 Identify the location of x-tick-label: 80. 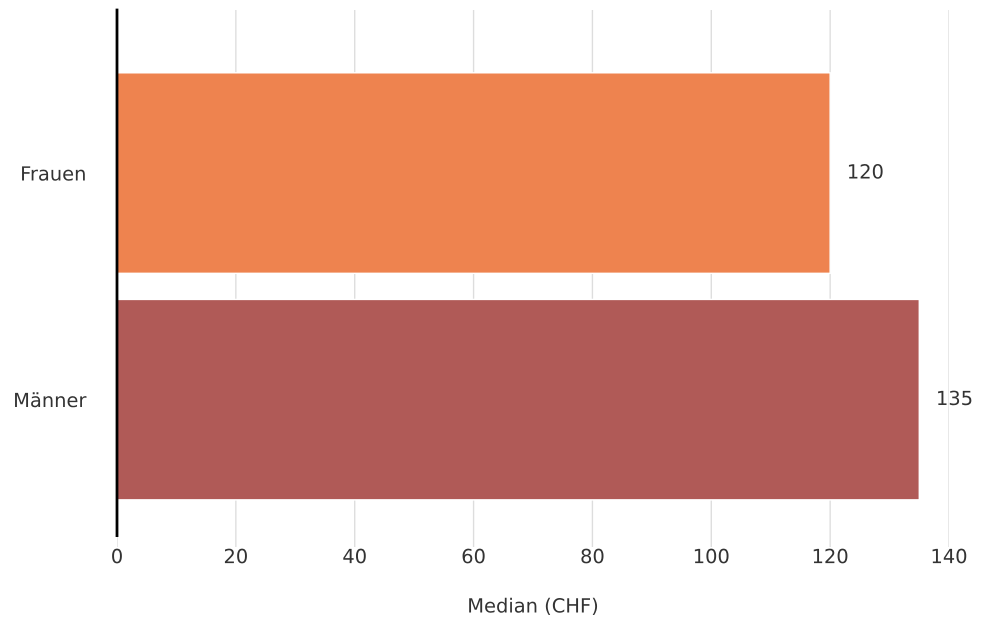
(592, 556).